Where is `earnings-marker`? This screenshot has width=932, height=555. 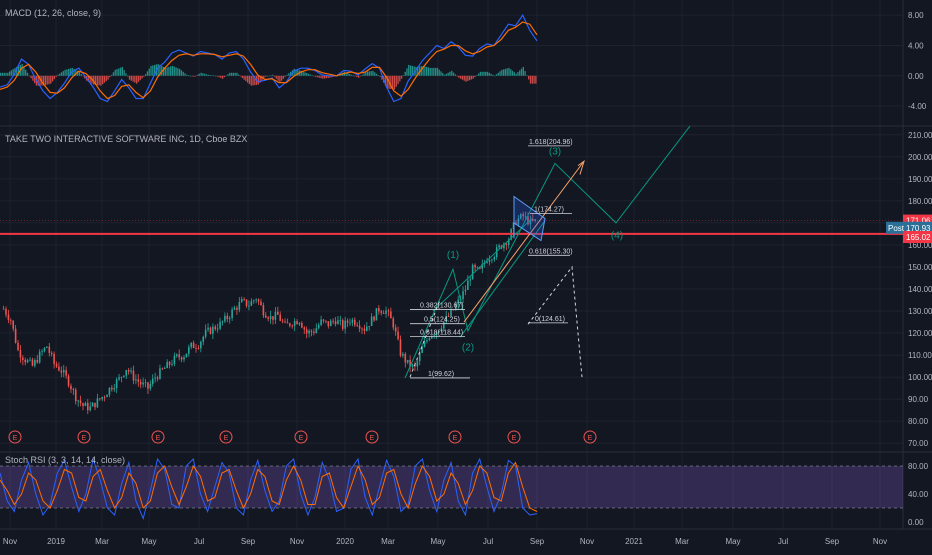 earnings-marker is located at coordinates (84, 437).